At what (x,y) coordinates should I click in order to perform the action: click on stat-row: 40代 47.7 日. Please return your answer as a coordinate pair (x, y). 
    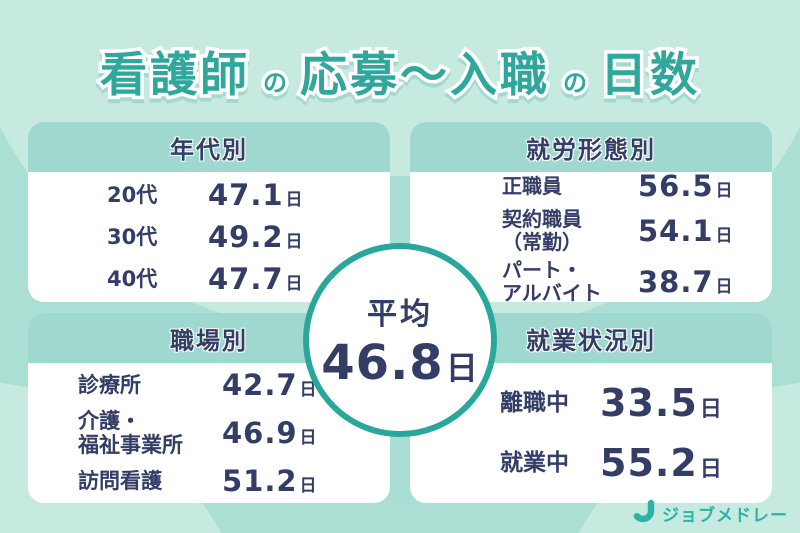
    Looking at the image, I should click on (248, 279).